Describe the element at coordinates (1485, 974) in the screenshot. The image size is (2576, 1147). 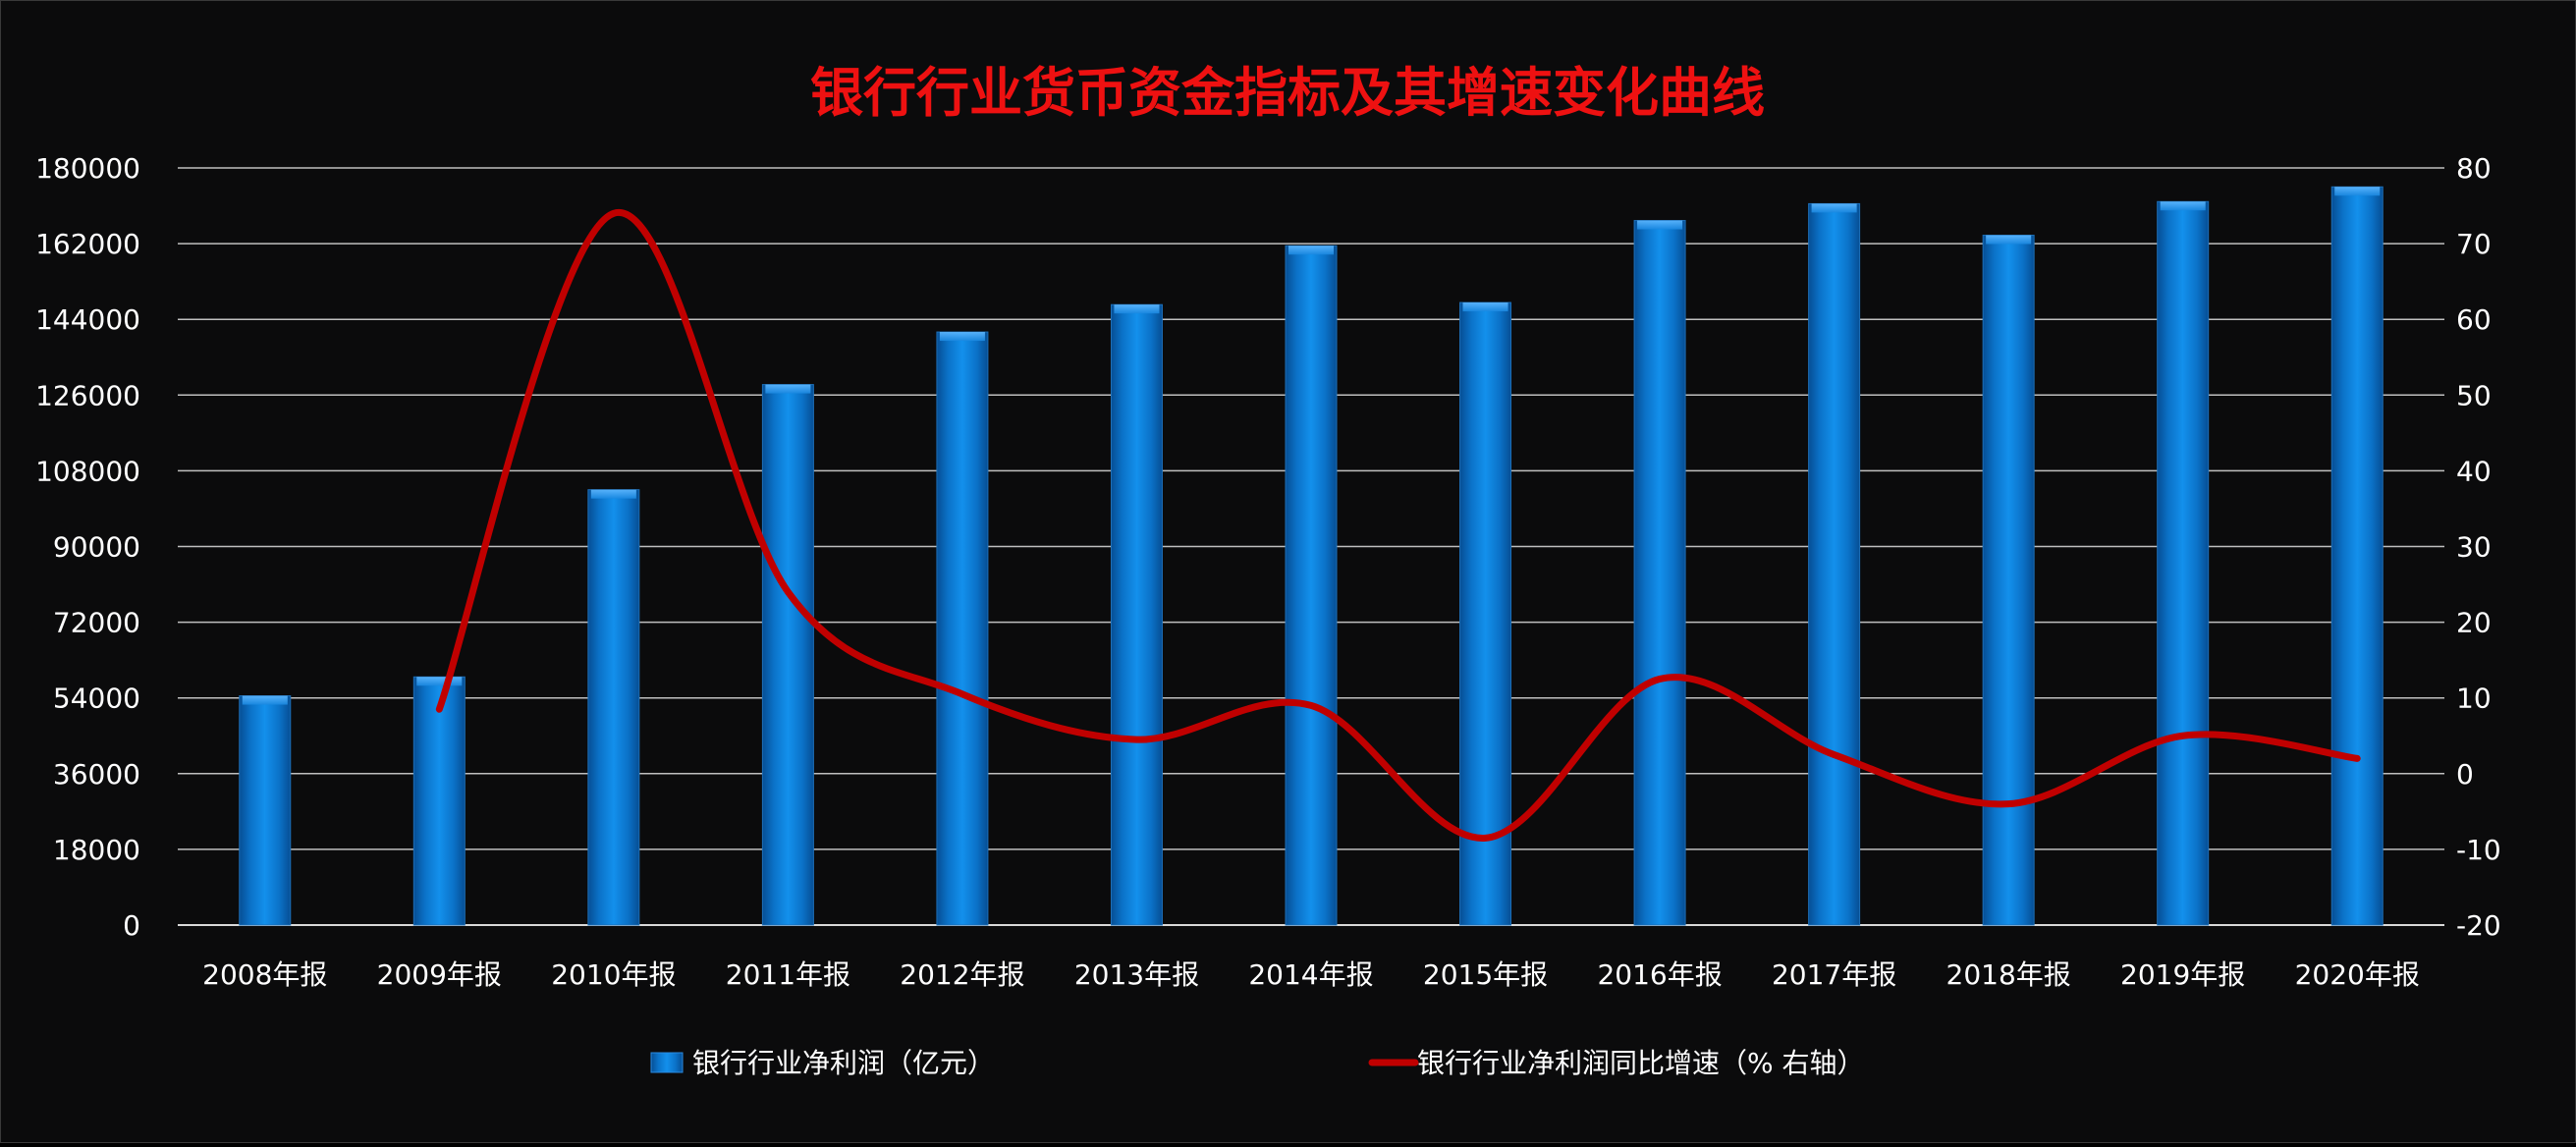
I see `x-tick-label: 2015年报` at that location.